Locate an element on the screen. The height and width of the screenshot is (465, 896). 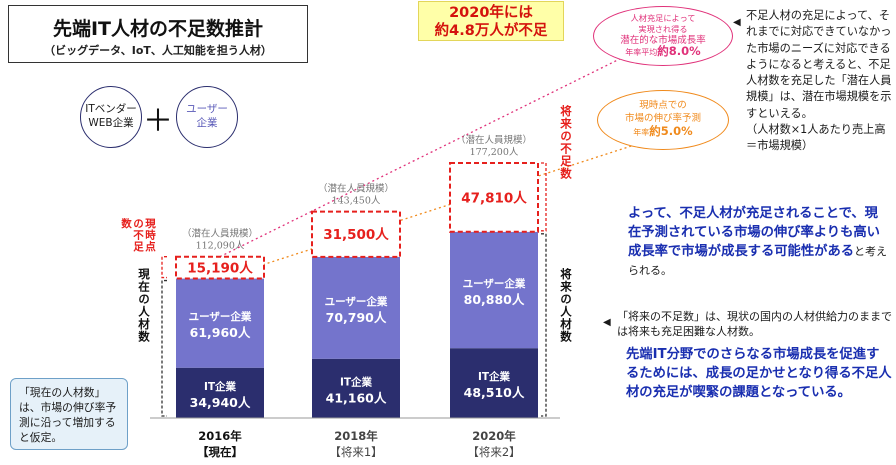
cagr-potential-line1: 人材充足によって is located at coordinates (663, 18).